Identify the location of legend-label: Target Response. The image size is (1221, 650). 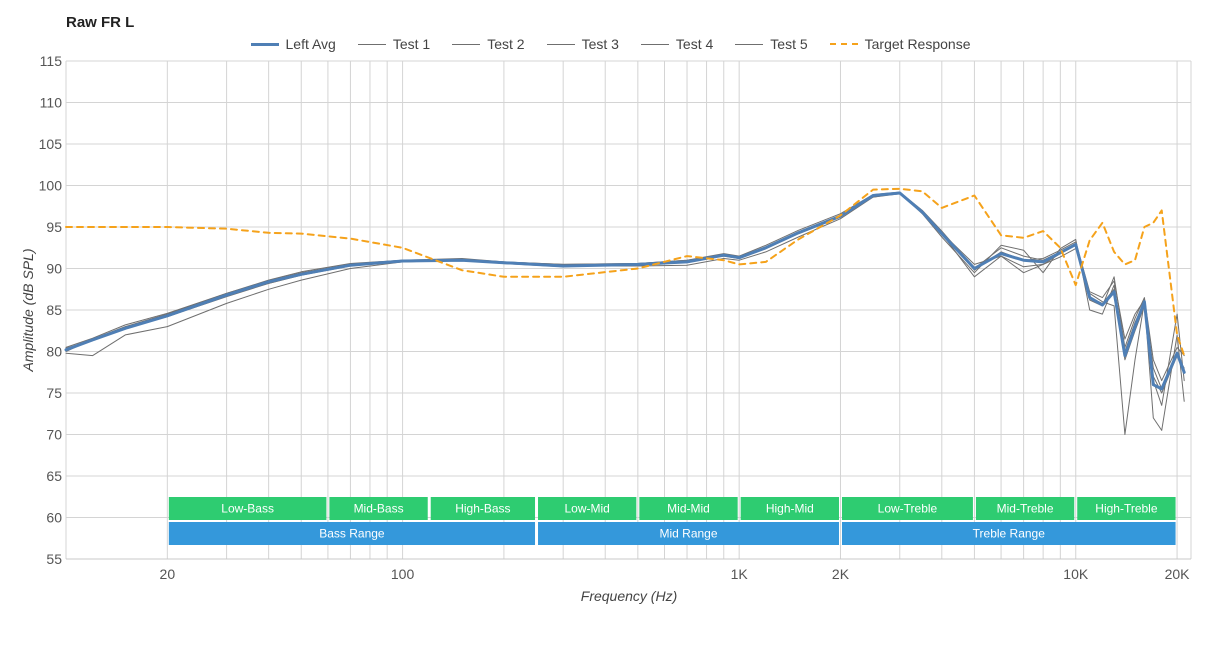
(917, 44).